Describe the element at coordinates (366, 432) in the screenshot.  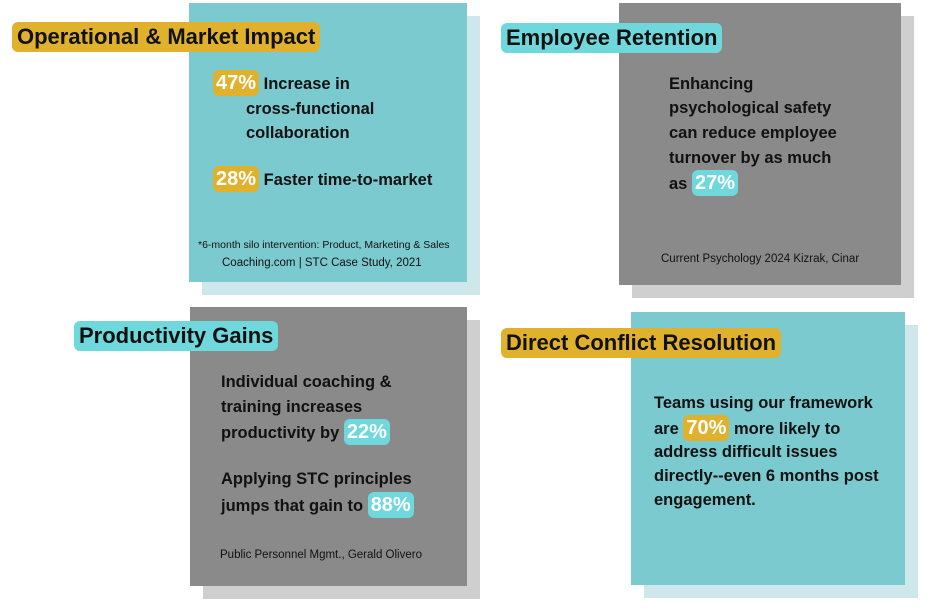
I see `stat-22-badge: 22%` at that location.